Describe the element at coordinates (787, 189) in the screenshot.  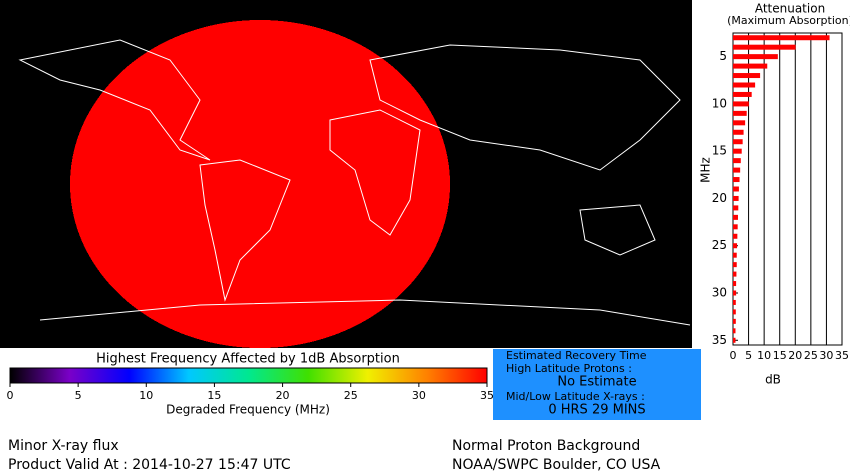
I see `plot-area` at that location.